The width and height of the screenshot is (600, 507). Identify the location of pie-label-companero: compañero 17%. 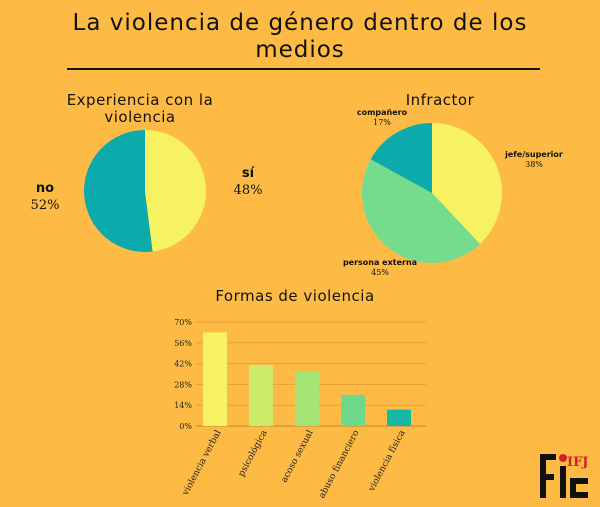
(382, 118).